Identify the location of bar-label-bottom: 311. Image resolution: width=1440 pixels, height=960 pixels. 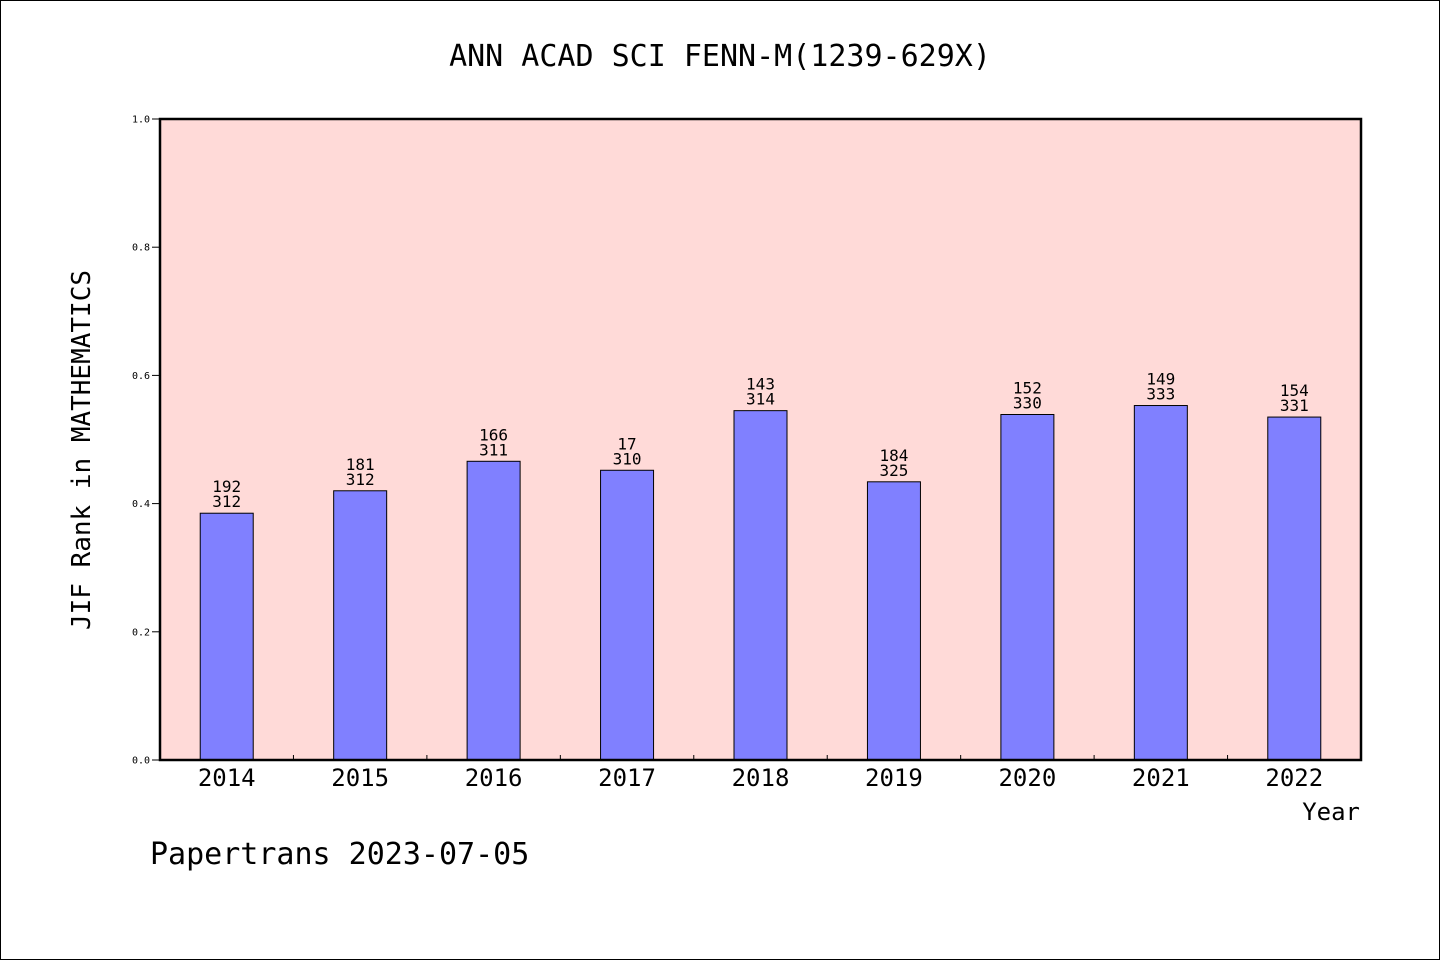
(493, 449).